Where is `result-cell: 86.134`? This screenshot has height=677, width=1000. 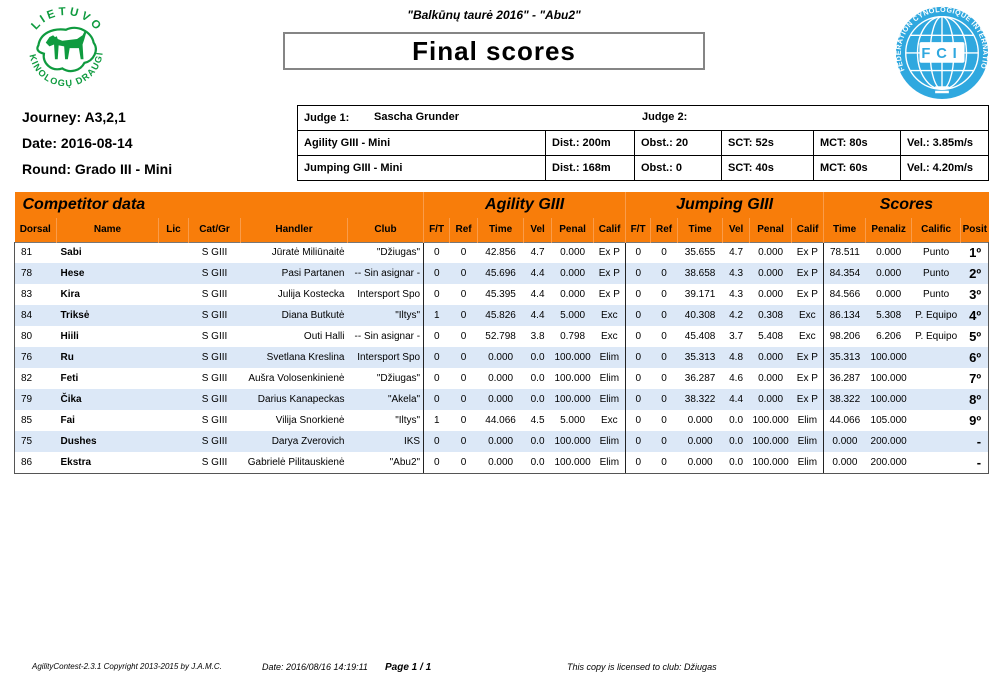 result-cell: 86.134 is located at coordinates (844, 315).